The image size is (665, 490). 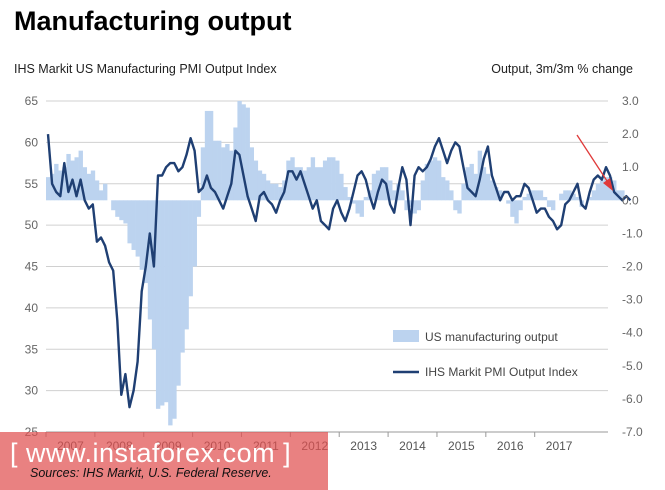 What do you see at coordinates (164, 461) in the screenshot?
I see `watermark-banner: [ www.instaforex.com ]` at bounding box center [164, 461].